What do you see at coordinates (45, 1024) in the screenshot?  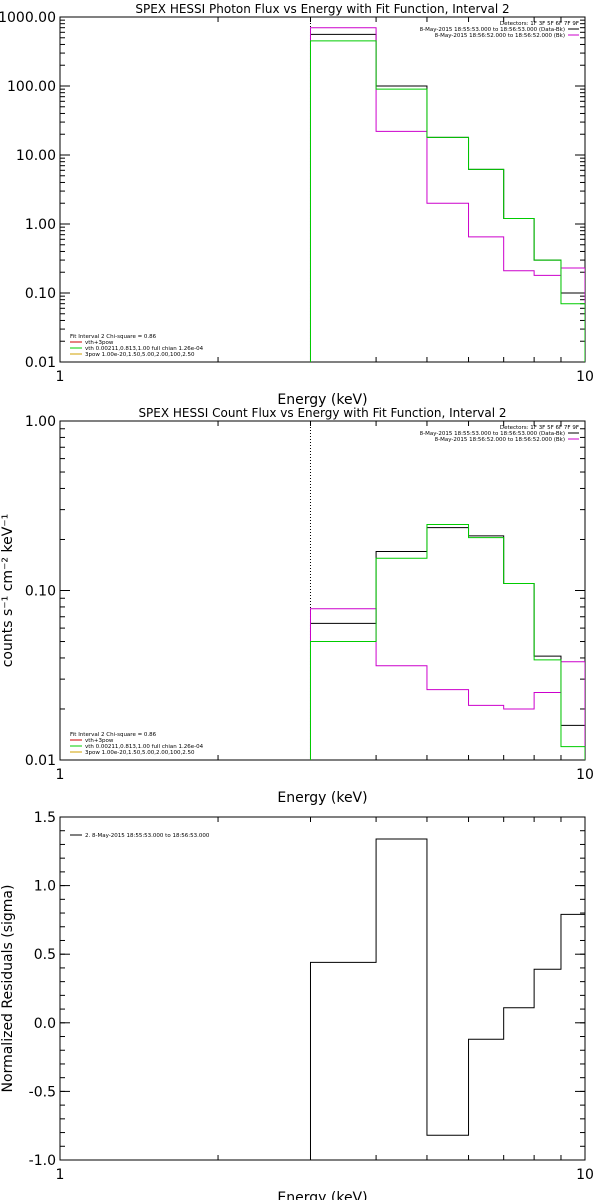 I see `y-tick-label: 0.0` at bounding box center [45, 1024].